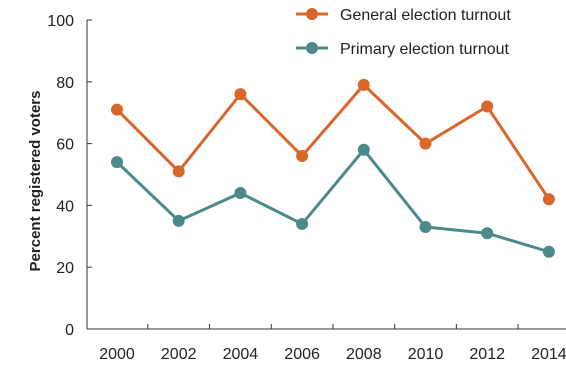  Describe the element at coordinates (425, 49) in the screenshot. I see `legend-label: Primary election turnout` at that location.